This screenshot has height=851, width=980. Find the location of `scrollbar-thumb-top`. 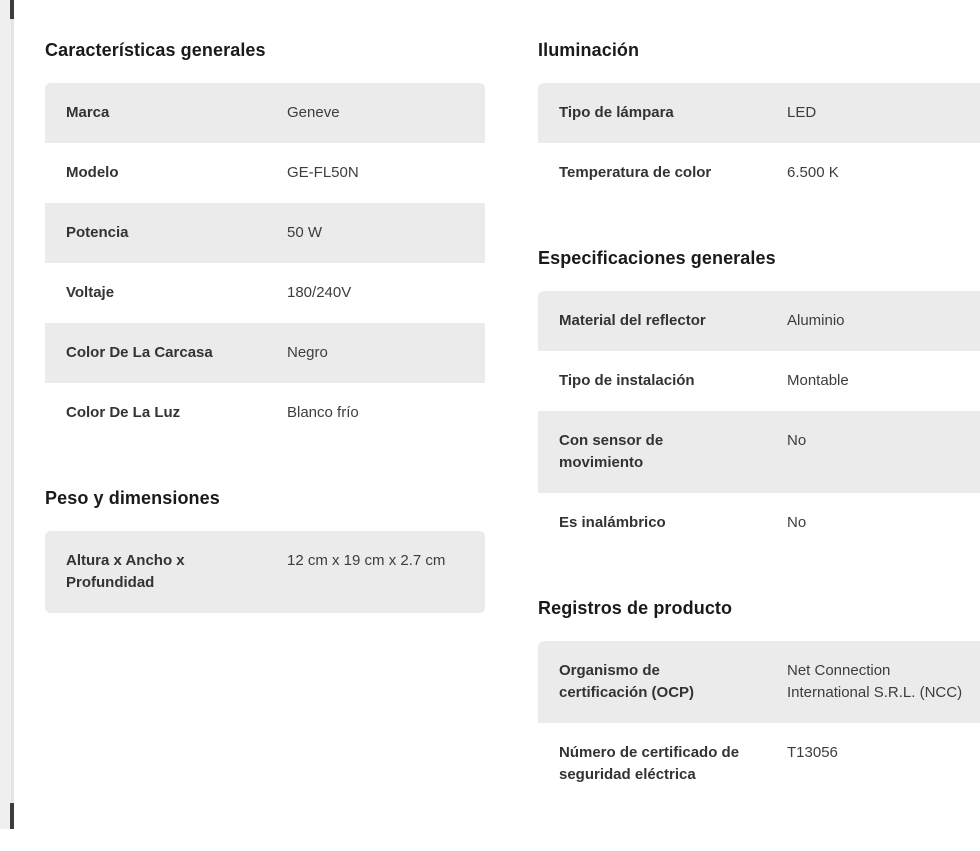

scrollbar-thumb-top is located at coordinates (12, 9).